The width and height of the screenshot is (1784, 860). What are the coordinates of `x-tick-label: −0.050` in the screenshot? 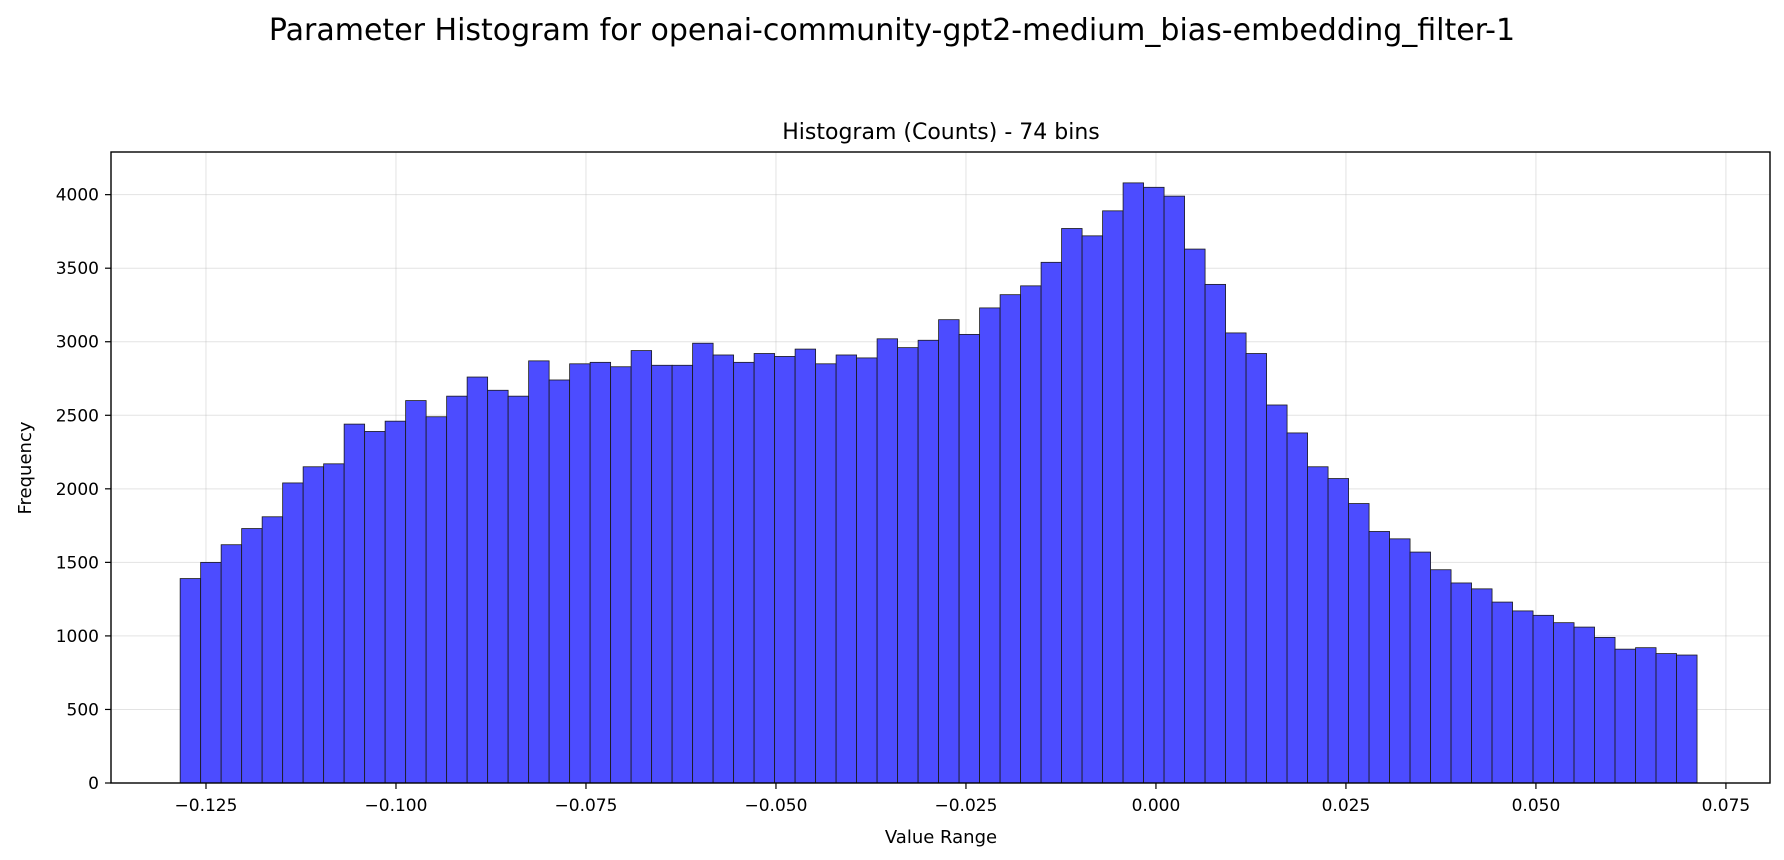 It's located at (776, 806).